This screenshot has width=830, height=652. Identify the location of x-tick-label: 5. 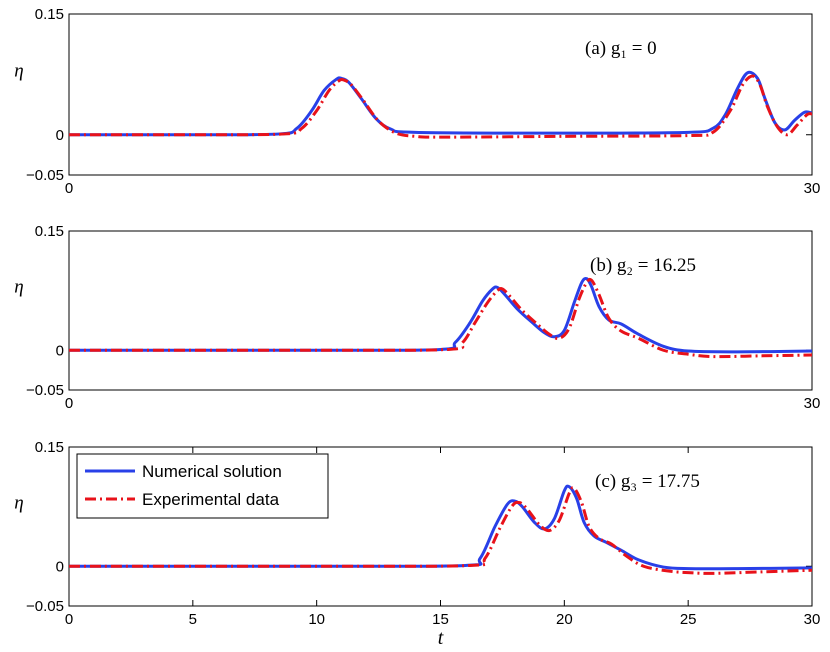
(193, 619).